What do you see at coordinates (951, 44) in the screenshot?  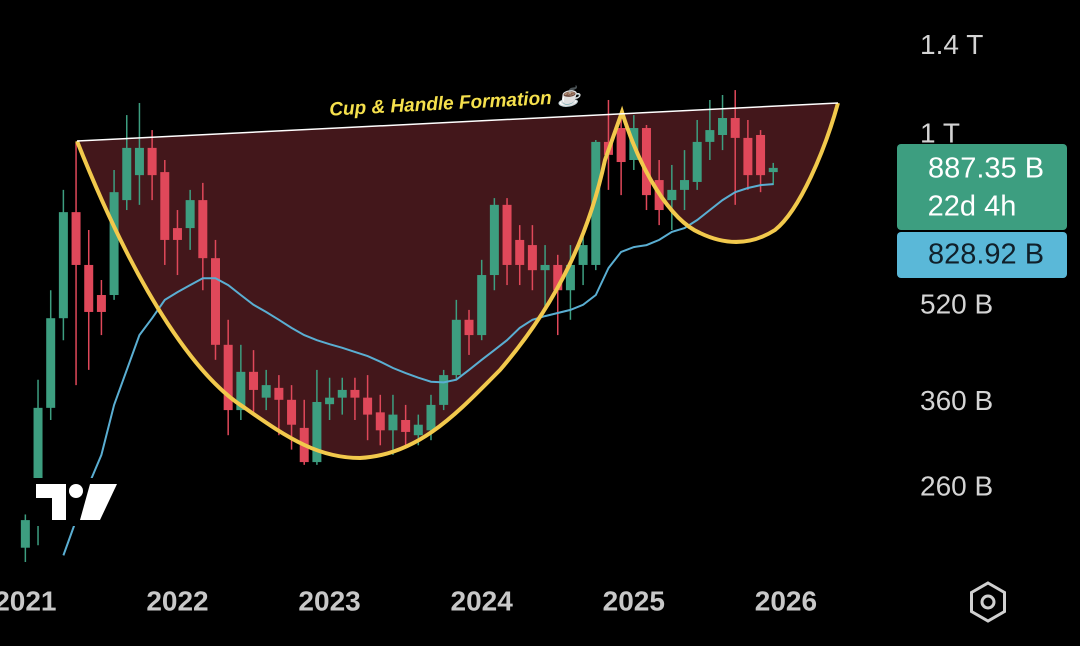 I see `y-tick-label: 1.4 T` at bounding box center [951, 44].